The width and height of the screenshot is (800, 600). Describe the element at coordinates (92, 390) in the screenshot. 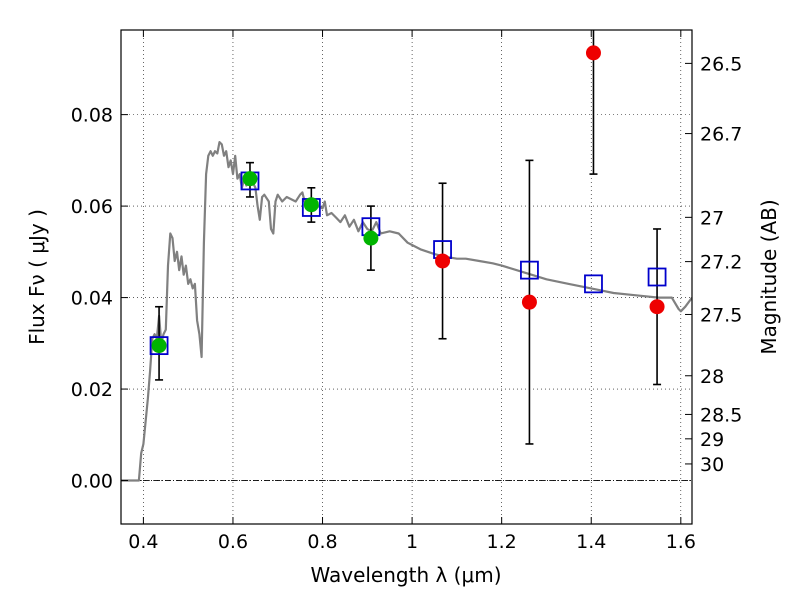

I see `y-tick-label: 0.02` at that location.